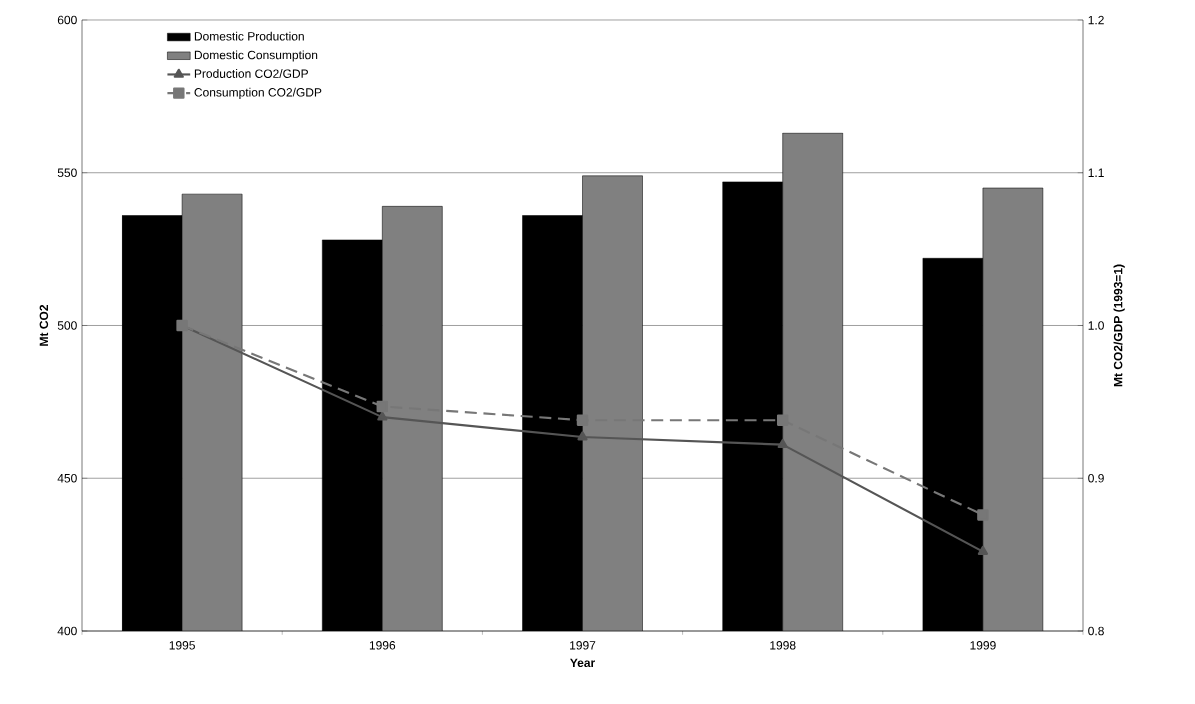  Describe the element at coordinates (1119, 325) in the screenshot. I see `y2-axis-title: Mt CO2/GDP (1993=1)` at that location.